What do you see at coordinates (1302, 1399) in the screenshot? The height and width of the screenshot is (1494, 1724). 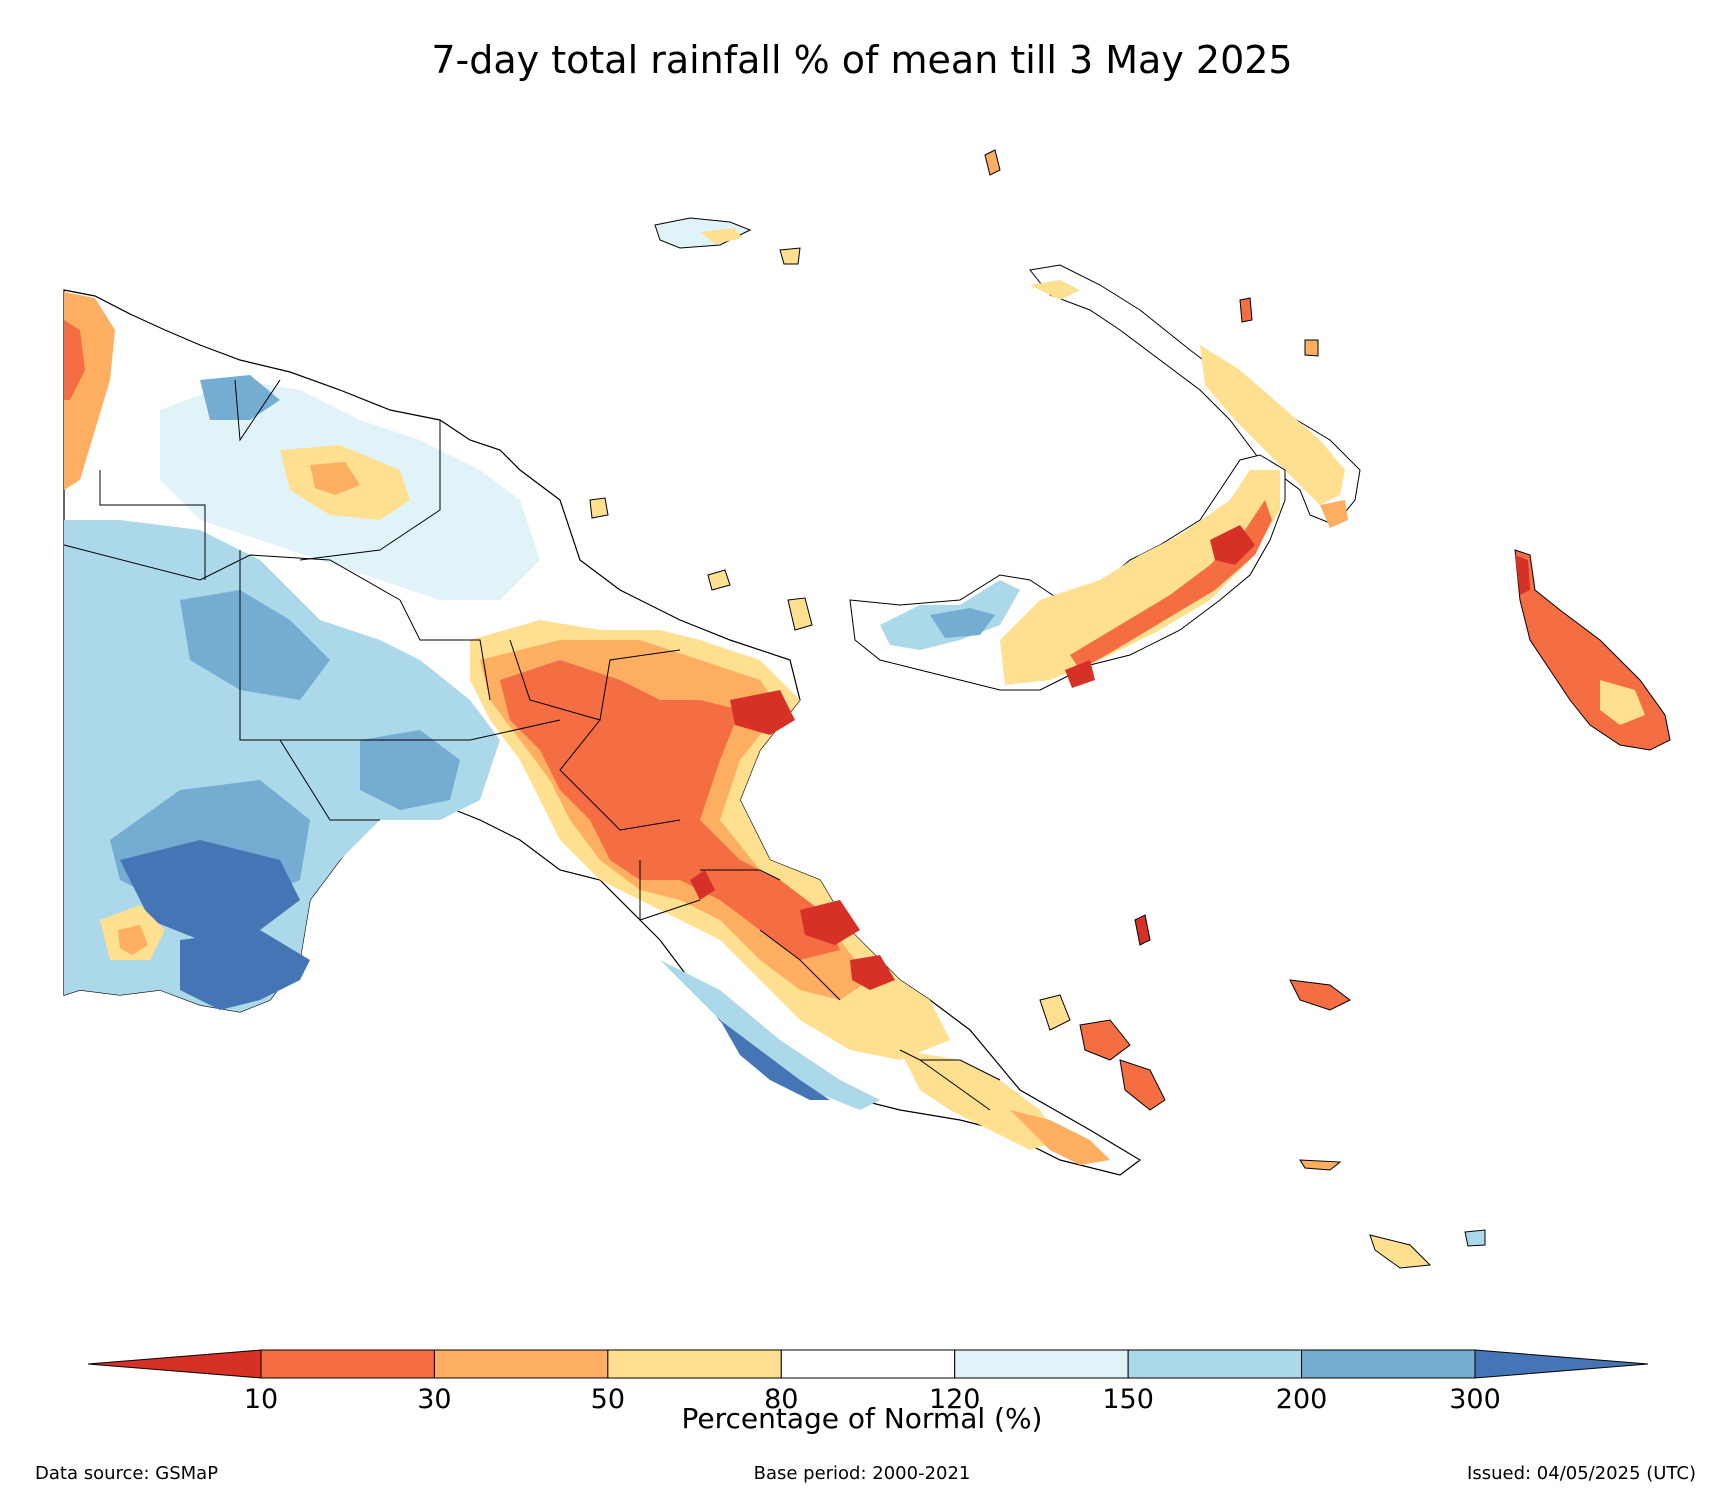 I see `colorbar-tick-label: 200` at bounding box center [1302, 1399].